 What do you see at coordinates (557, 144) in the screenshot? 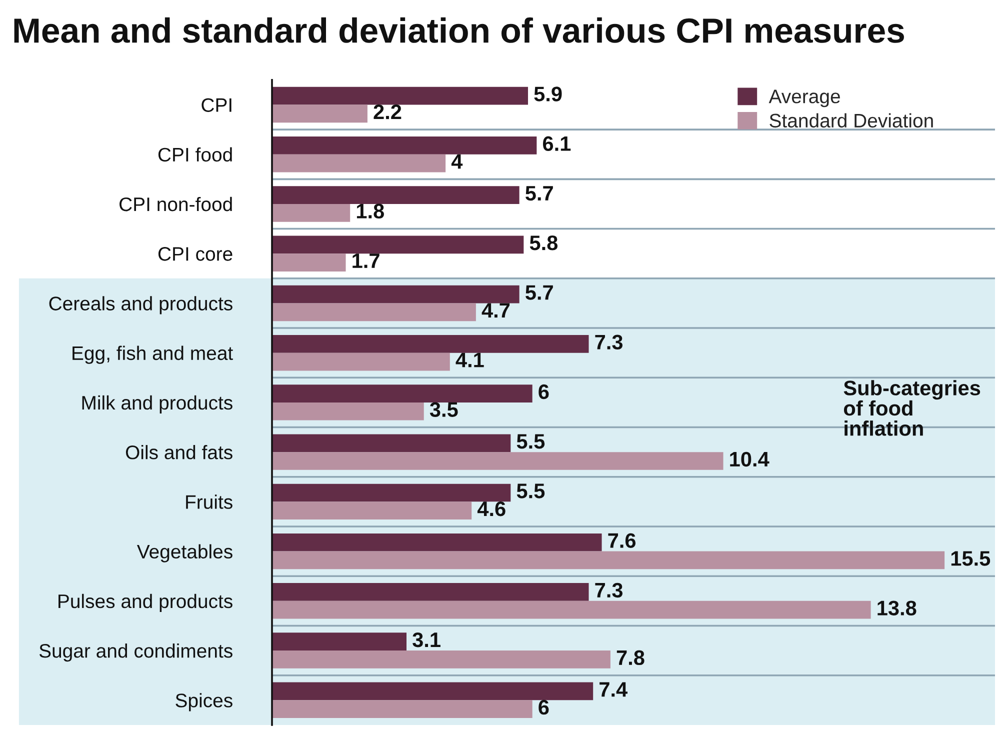
I see `data-label: 6.1` at bounding box center [557, 144].